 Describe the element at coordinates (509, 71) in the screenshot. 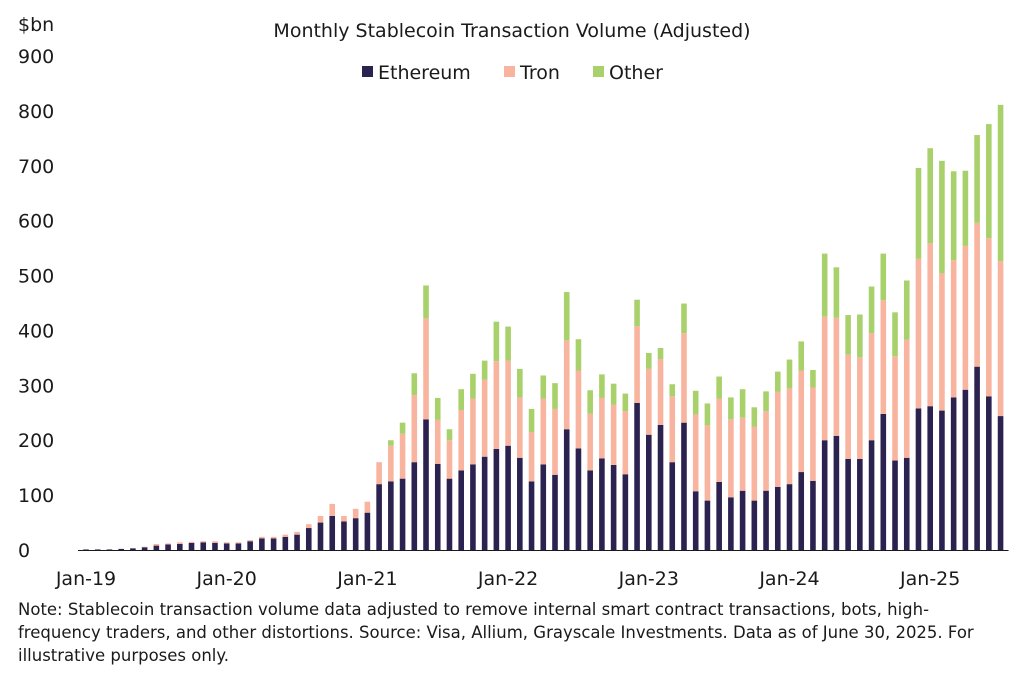

I see `legend-swatch-tron` at that location.